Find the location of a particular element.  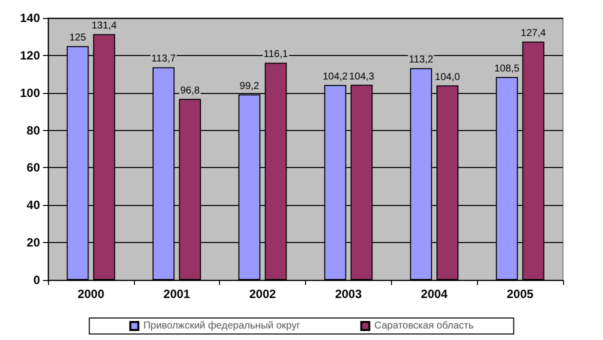

y-tick-label: 60 is located at coordinates (33, 167).